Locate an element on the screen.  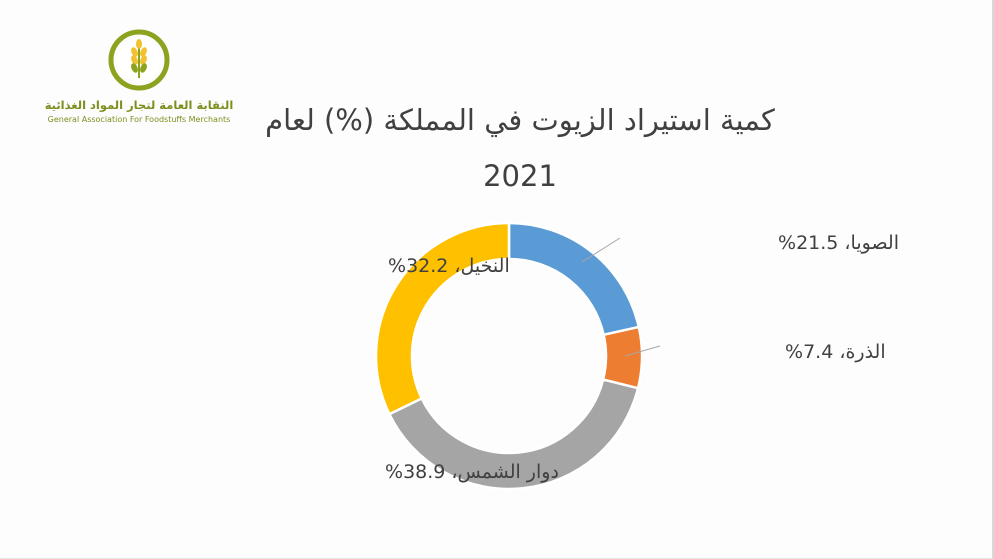
logo-arabic-name: النقابة العامة لتجار المواد الغذائية is located at coordinates (139, 105).